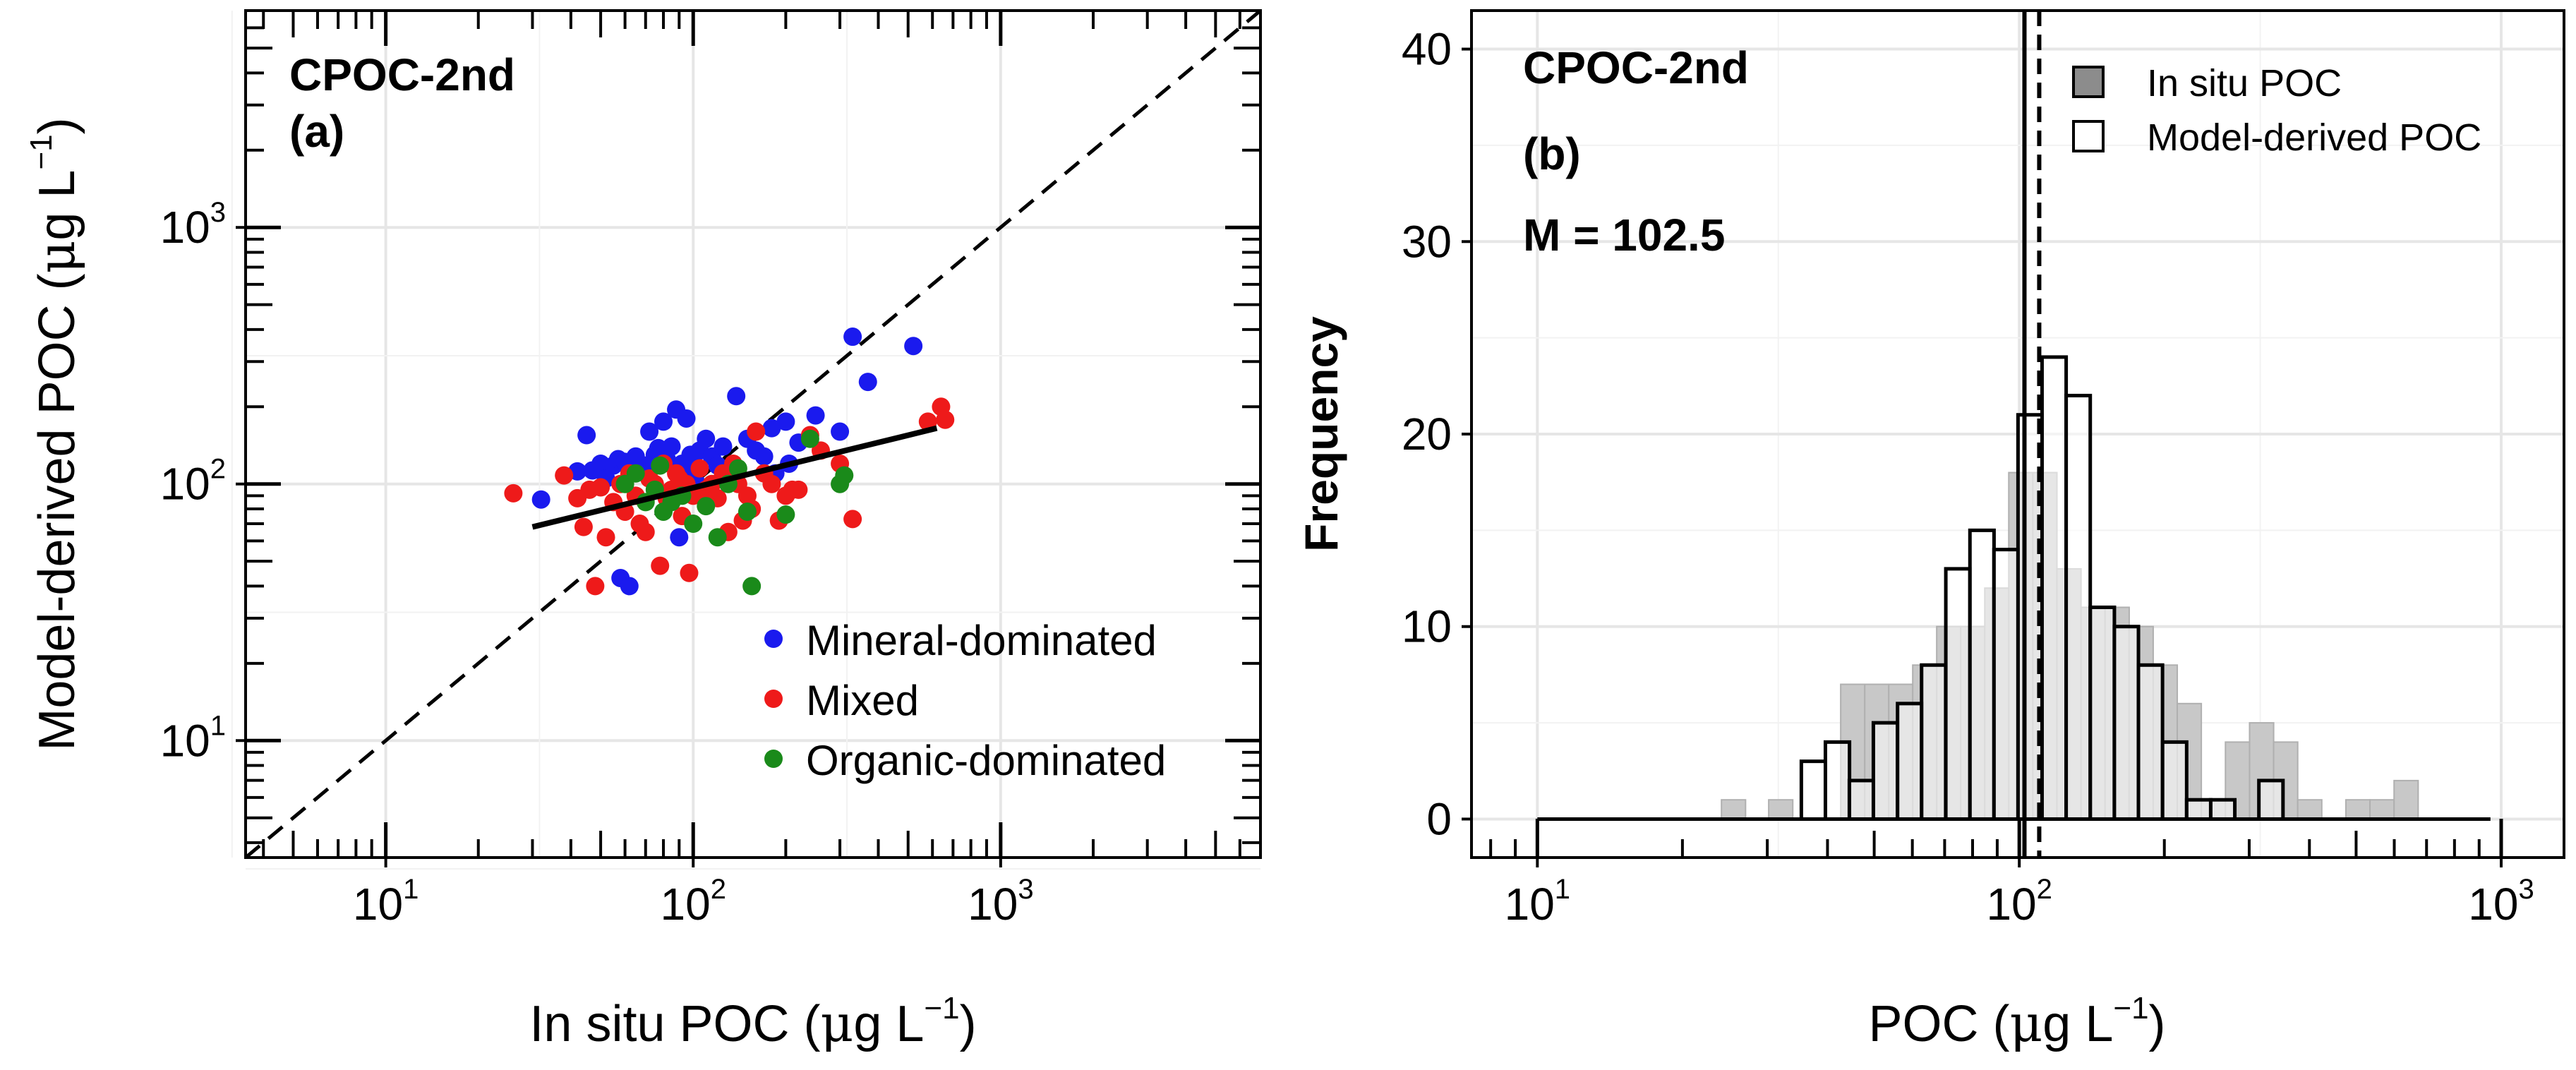 Image resolution: width=2576 pixels, height=1070 pixels. Describe the element at coordinates (1427, 626) in the screenshot. I see `y-tick-label: 10` at that location.